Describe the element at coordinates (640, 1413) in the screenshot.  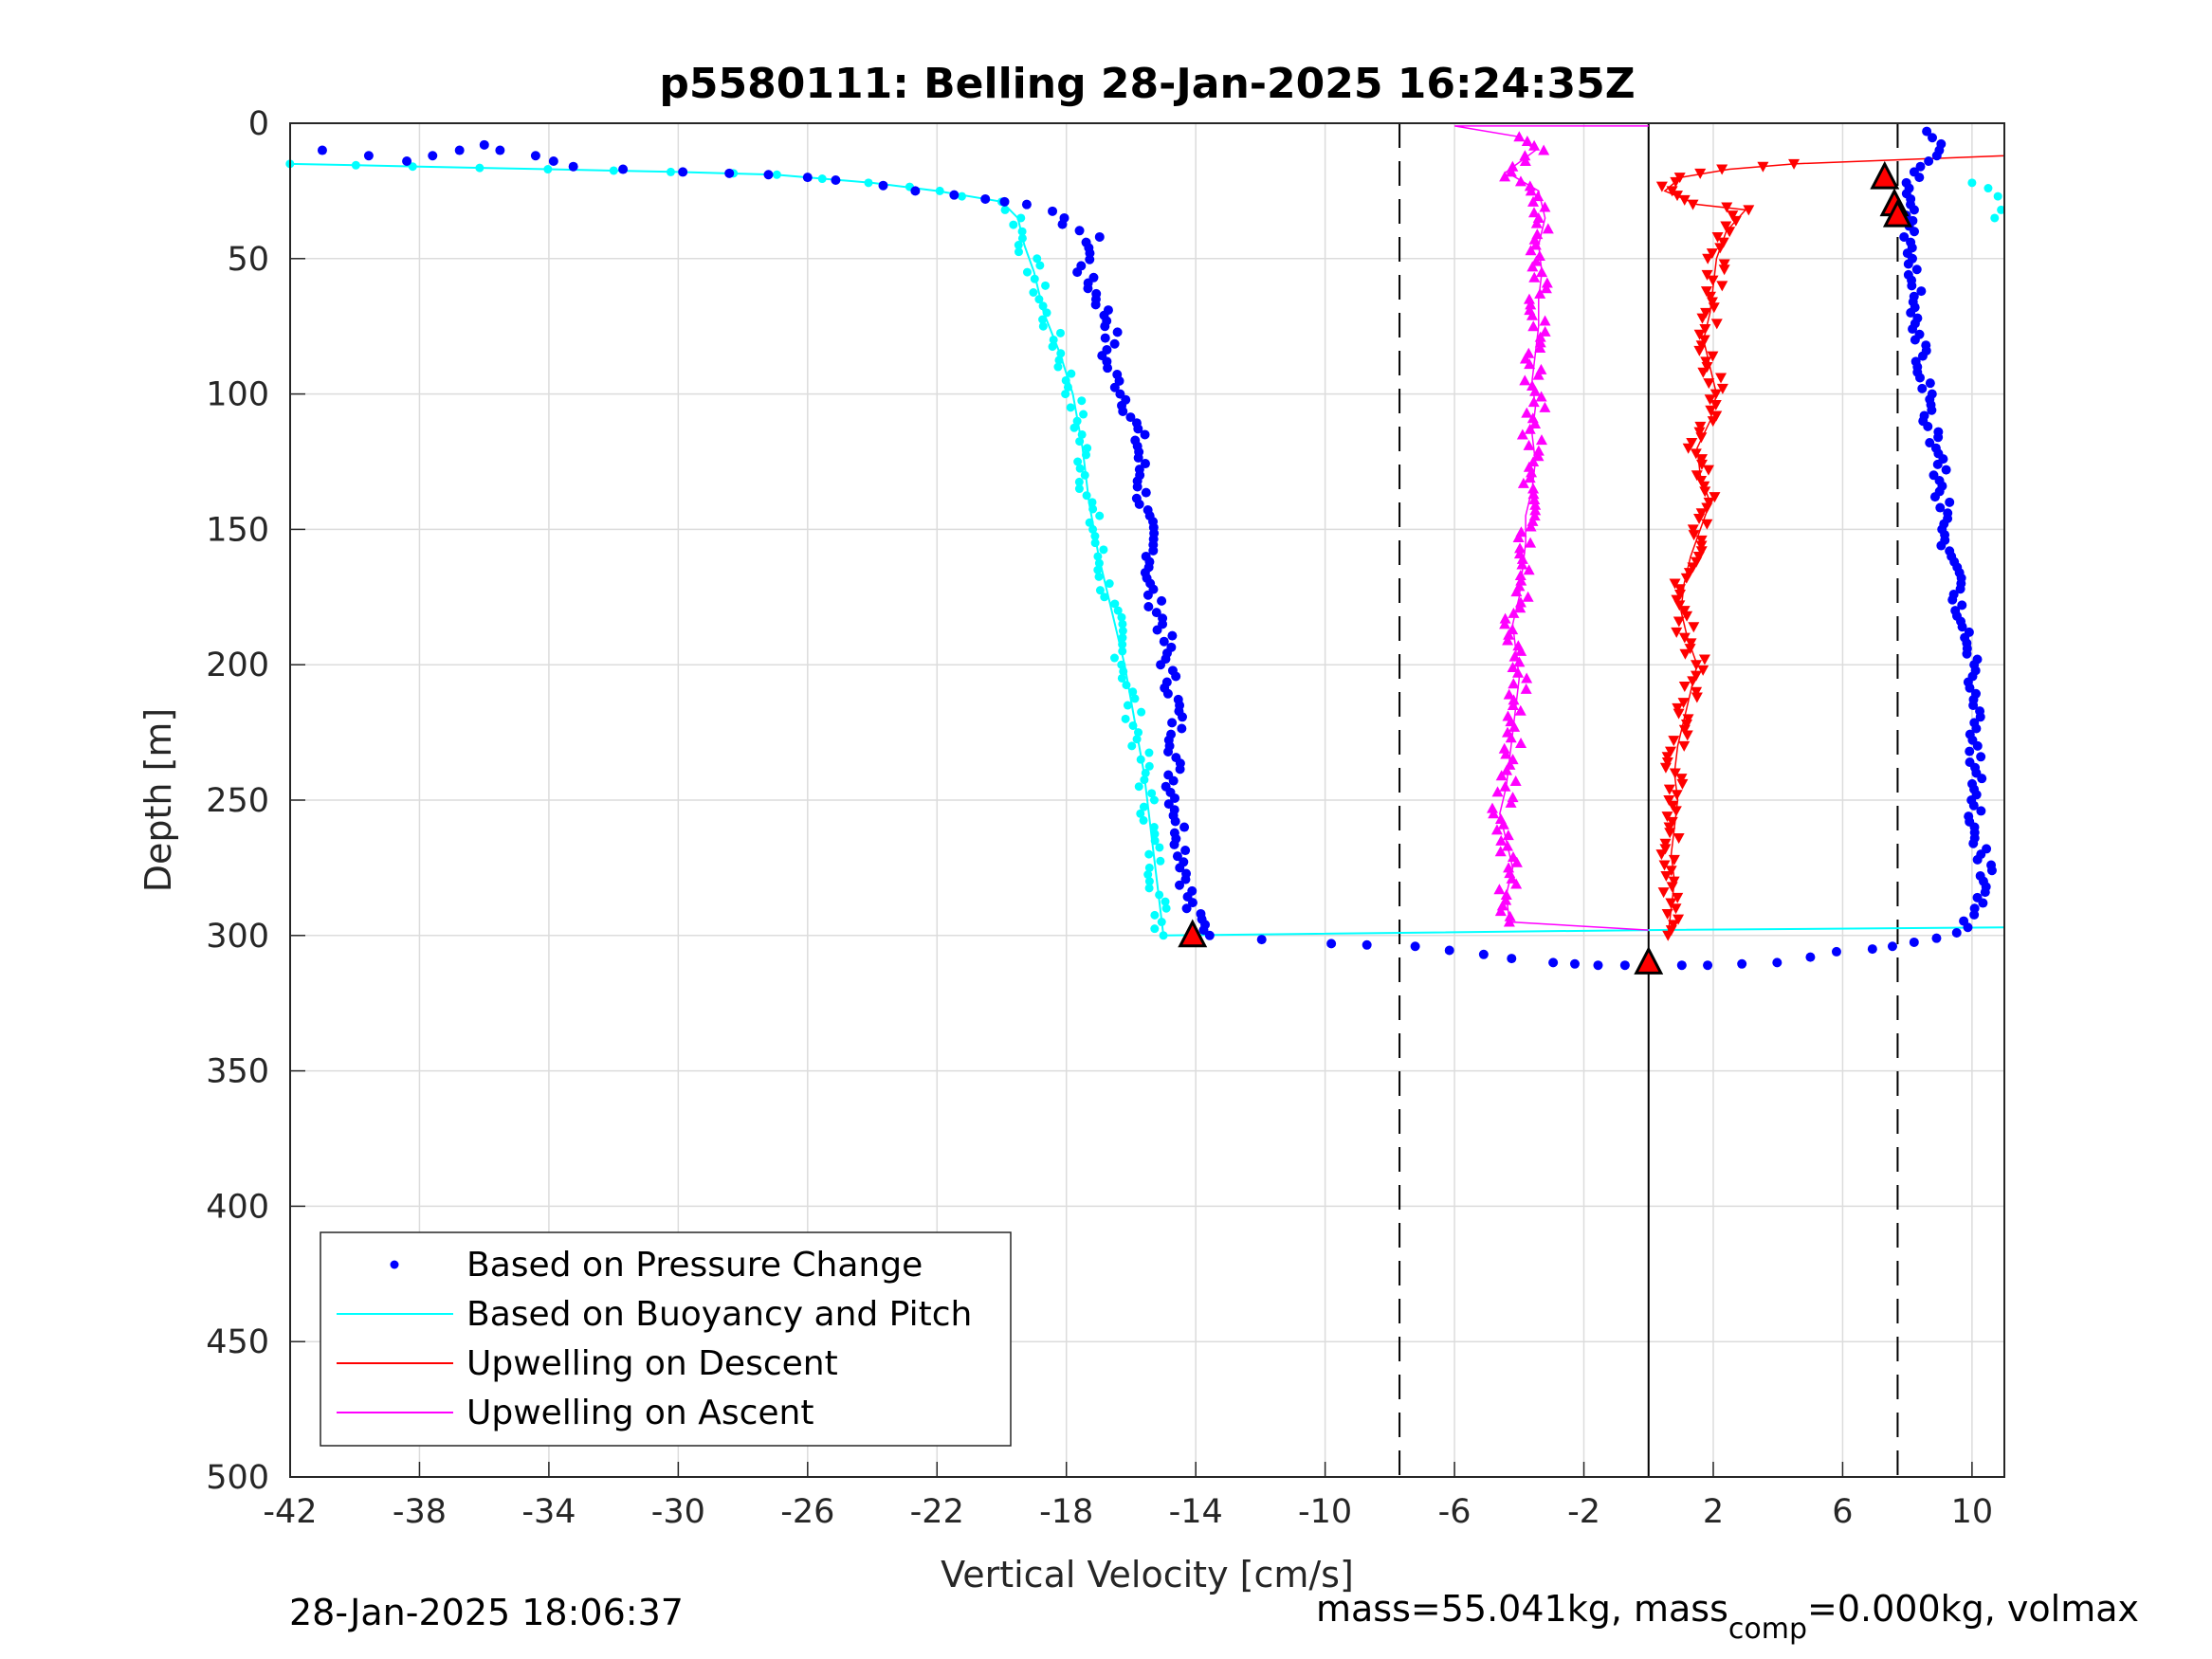
I see `legend-label-ascent: Upwelling on Ascent` at that location.